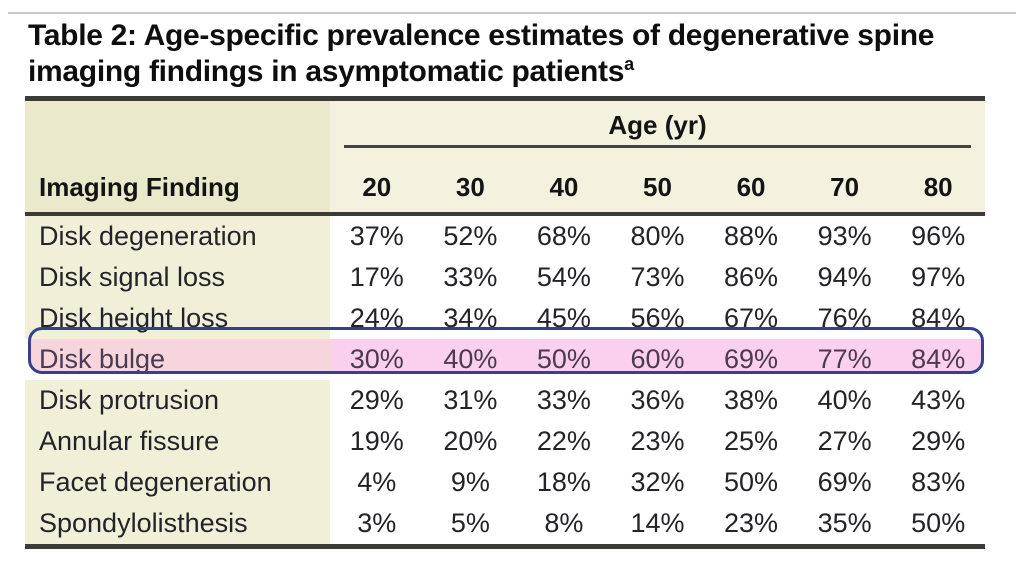 The width and height of the screenshot is (1024, 561). Describe the element at coordinates (177, 318) in the screenshot. I see `finding-label: Disk height loss` at that location.